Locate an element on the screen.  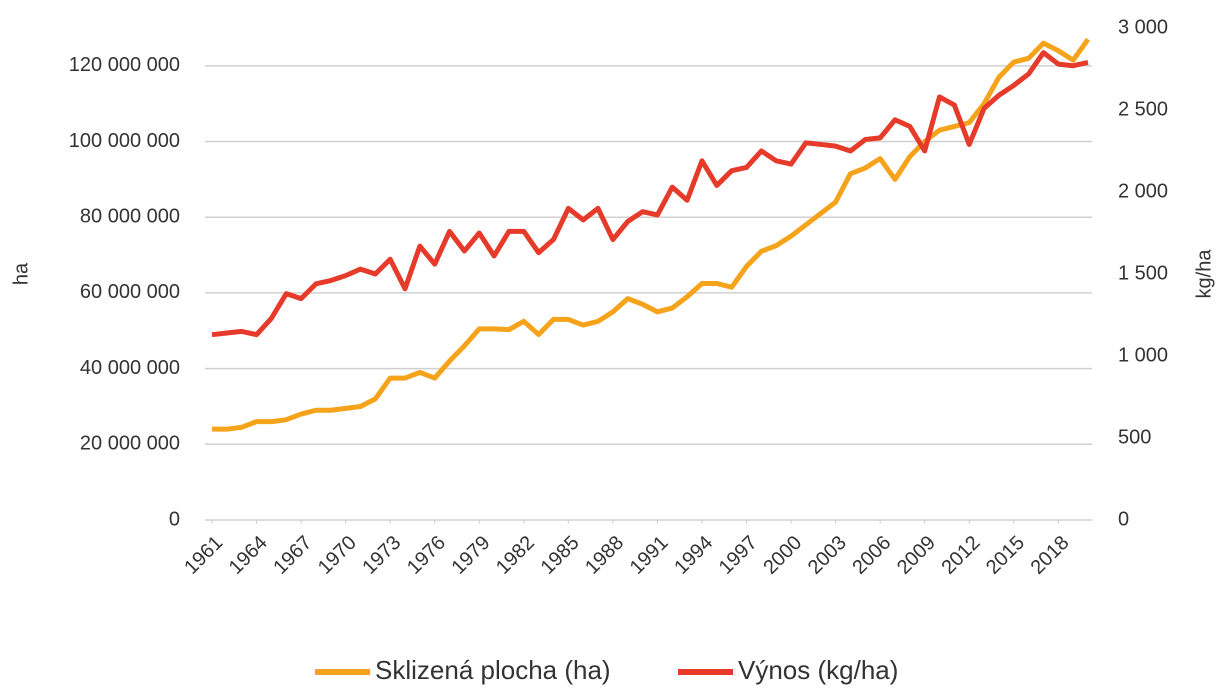
x-tick-label: 1982 is located at coordinates (515, 555).